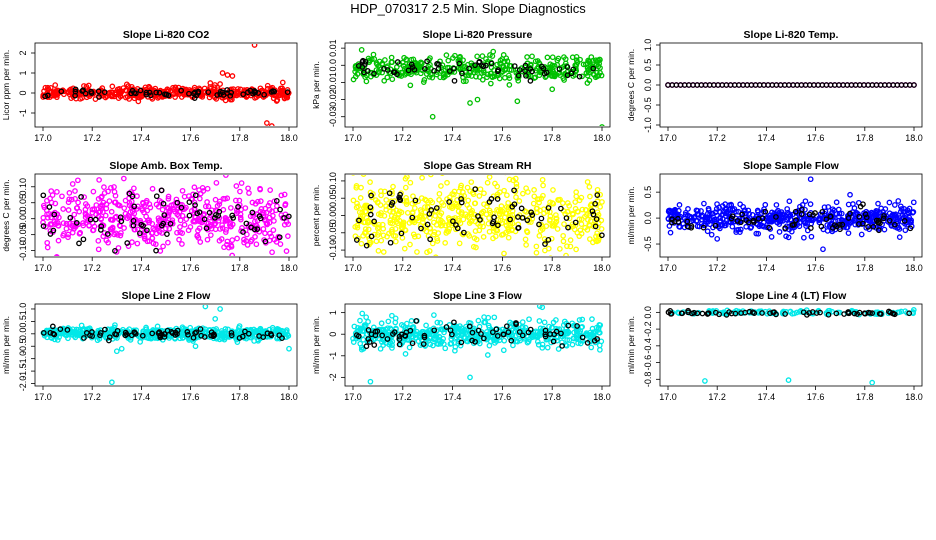  What do you see at coordinates (648, 45) in the screenshot?
I see `y-tick-label: 1.0` at bounding box center [648, 45].